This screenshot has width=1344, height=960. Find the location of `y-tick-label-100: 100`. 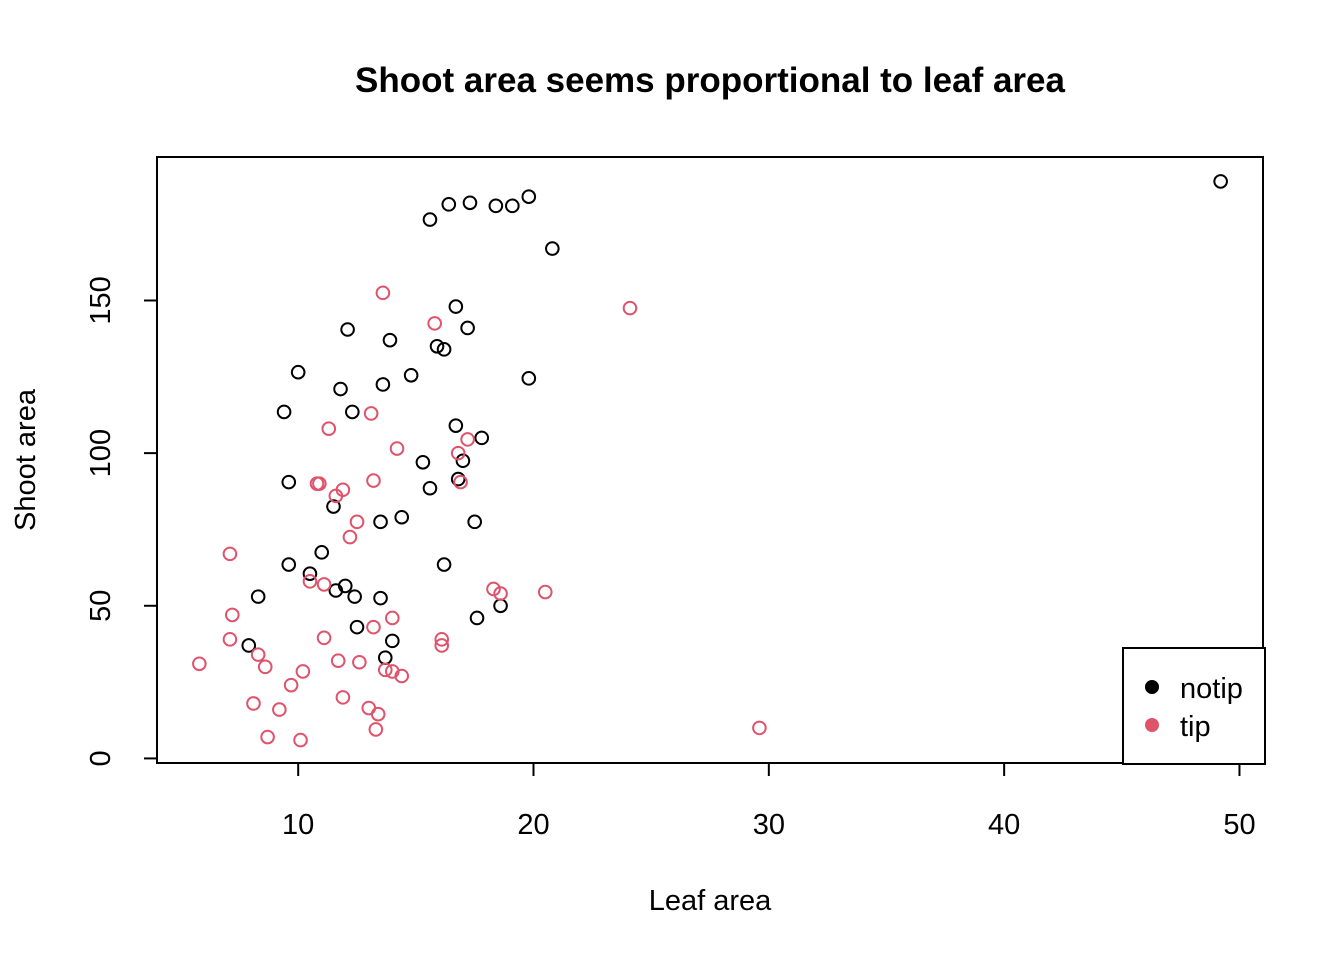

y-tick-label-100: 100 is located at coordinates (101, 453).